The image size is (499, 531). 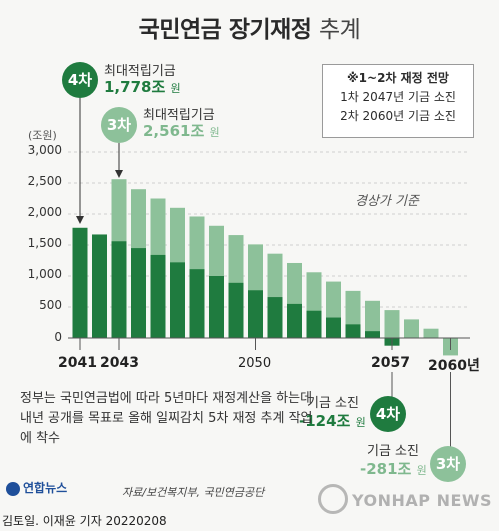 What do you see at coordinates (393, 451) in the screenshot?
I see `low3-label: 기금 소진` at bounding box center [393, 451].